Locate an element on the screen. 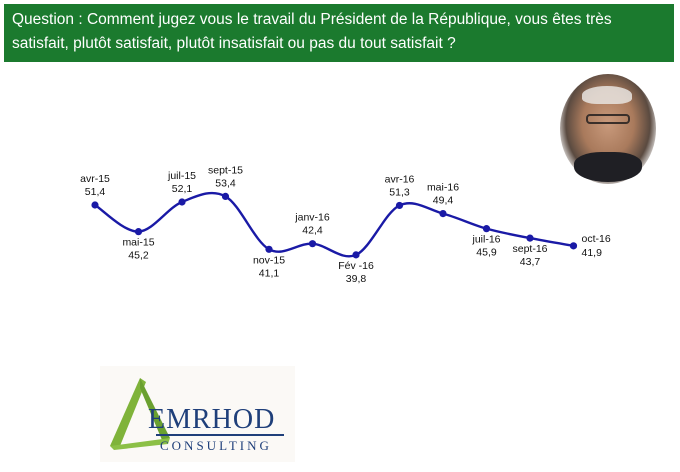 The image size is (680, 472). category-label: oct-16 is located at coordinates (596, 239).